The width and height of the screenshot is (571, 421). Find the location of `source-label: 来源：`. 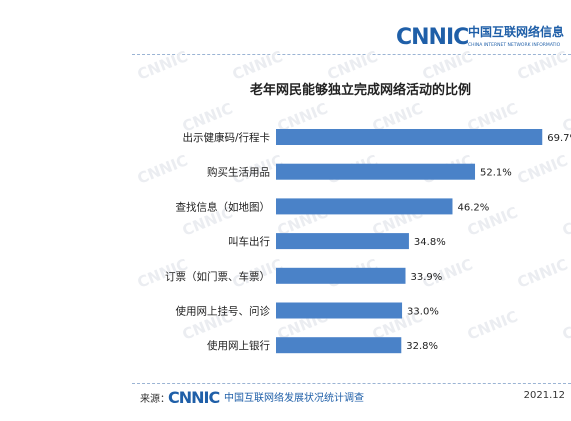

source-label: 来源： is located at coordinates (155, 399).